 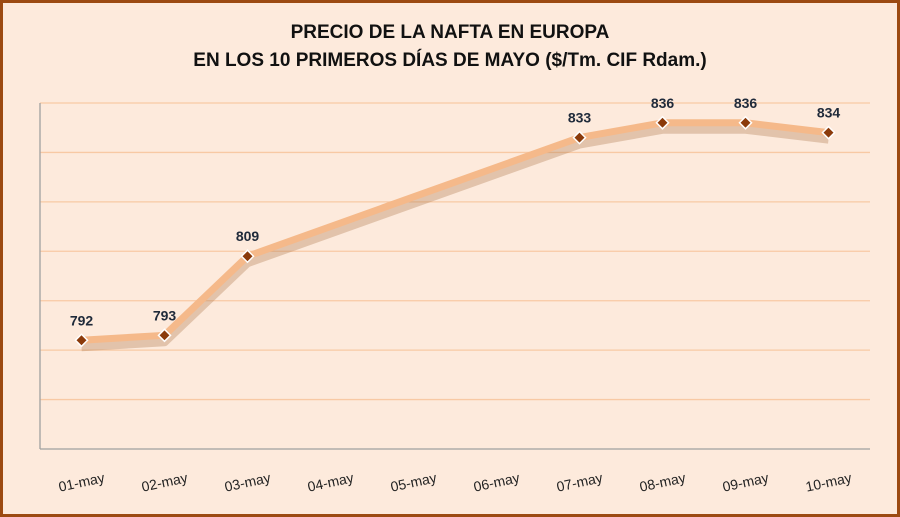 What do you see at coordinates (165, 315) in the screenshot?
I see `data-label: 793` at bounding box center [165, 315].